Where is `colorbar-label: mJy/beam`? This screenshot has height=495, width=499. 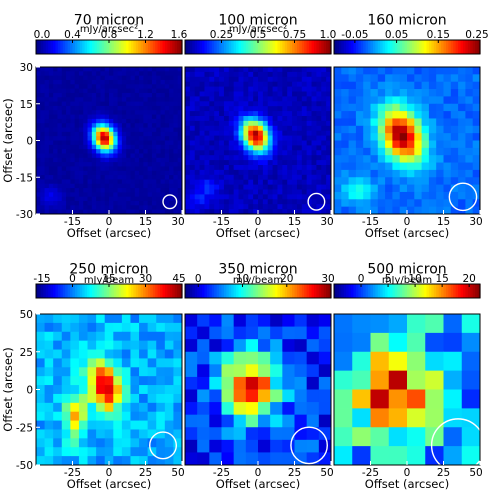 colorbar-label: mJy/beam is located at coordinates (258, 280).